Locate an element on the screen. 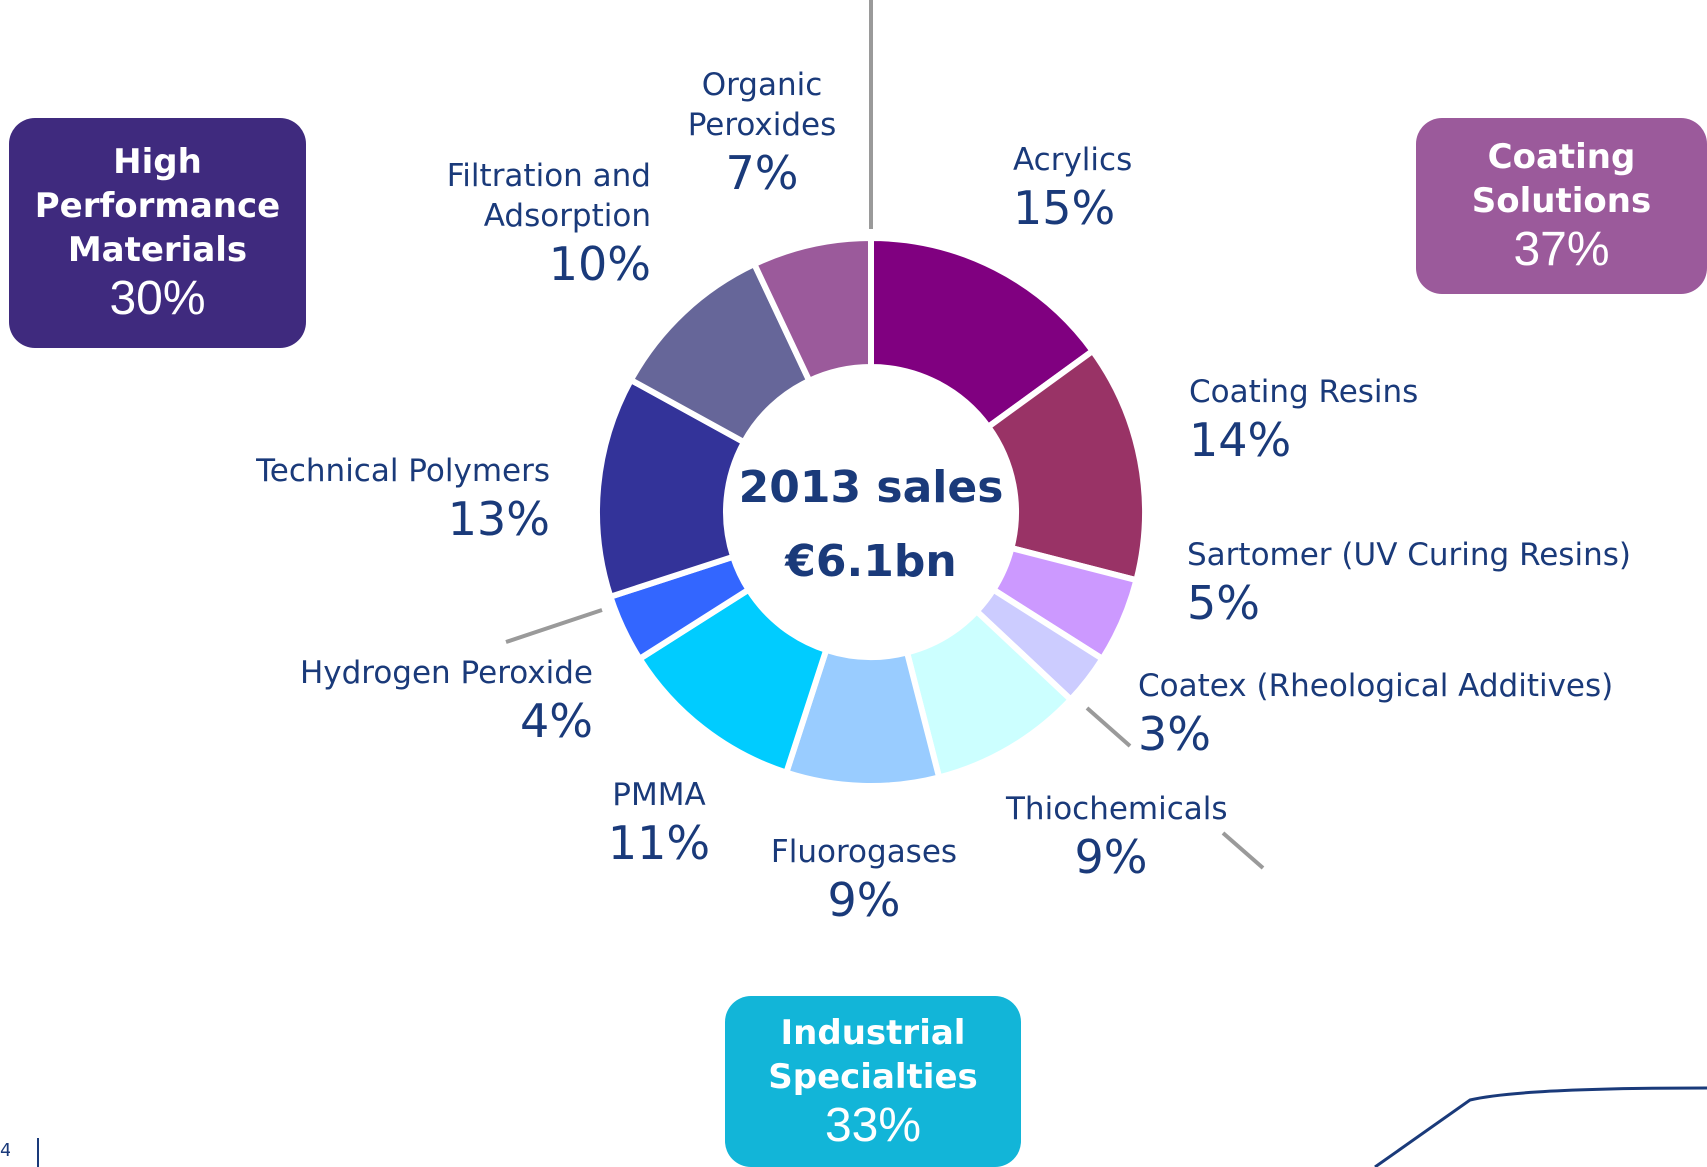  slice-name: Sartomer (UV Curing Resins) is located at coordinates (1409, 555).